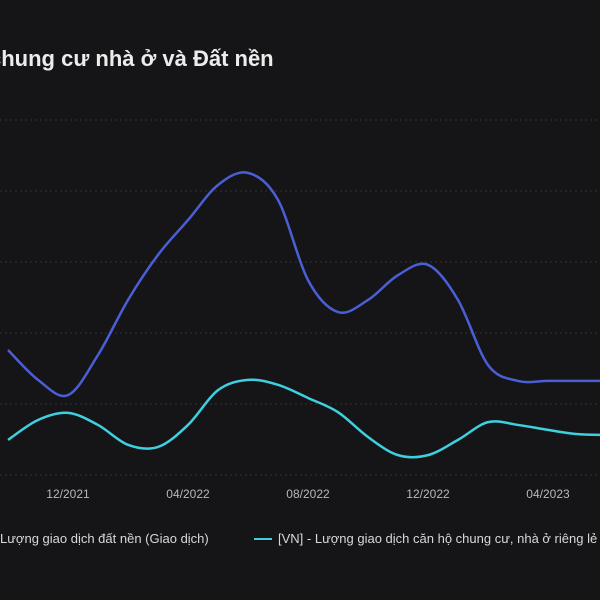  I want to click on x-tick-label: 04/2022, so click(188, 494).